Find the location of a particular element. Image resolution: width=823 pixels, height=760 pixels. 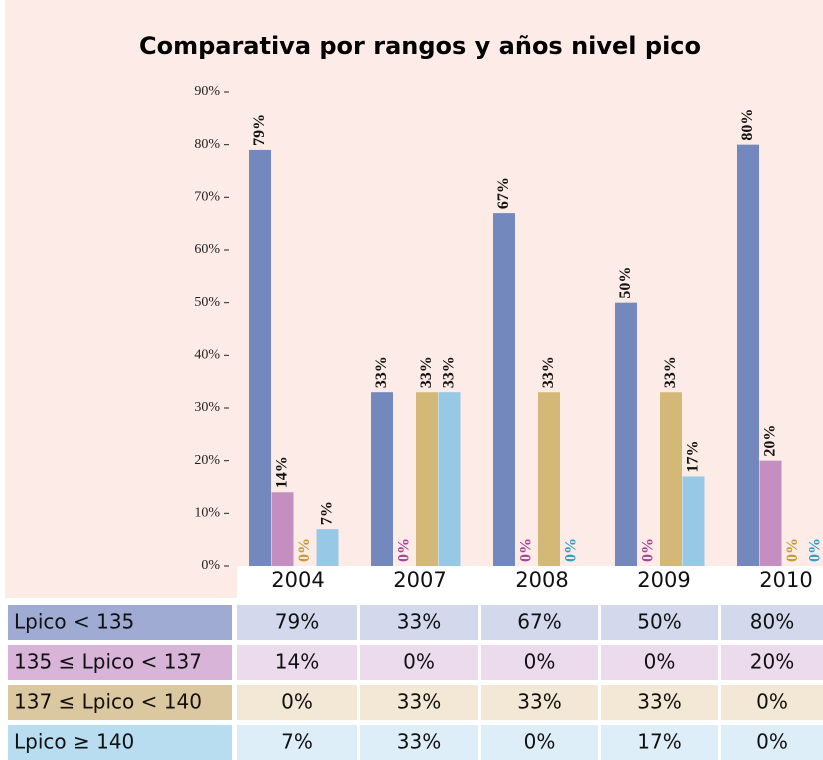

bar-label: 14% is located at coordinates (281, 472).